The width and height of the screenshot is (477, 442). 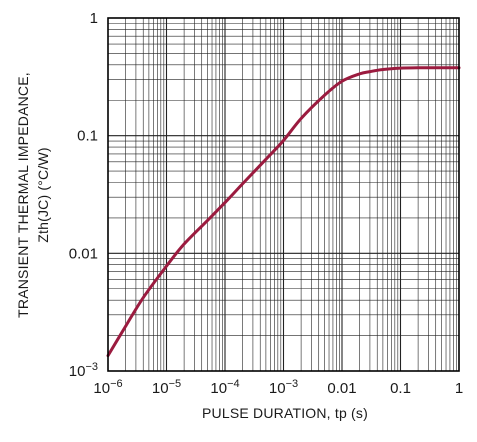 What do you see at coordinates (94, 18) in the screenshot?
I see `y-tick-label: 1` at bounding box center [94, 18].